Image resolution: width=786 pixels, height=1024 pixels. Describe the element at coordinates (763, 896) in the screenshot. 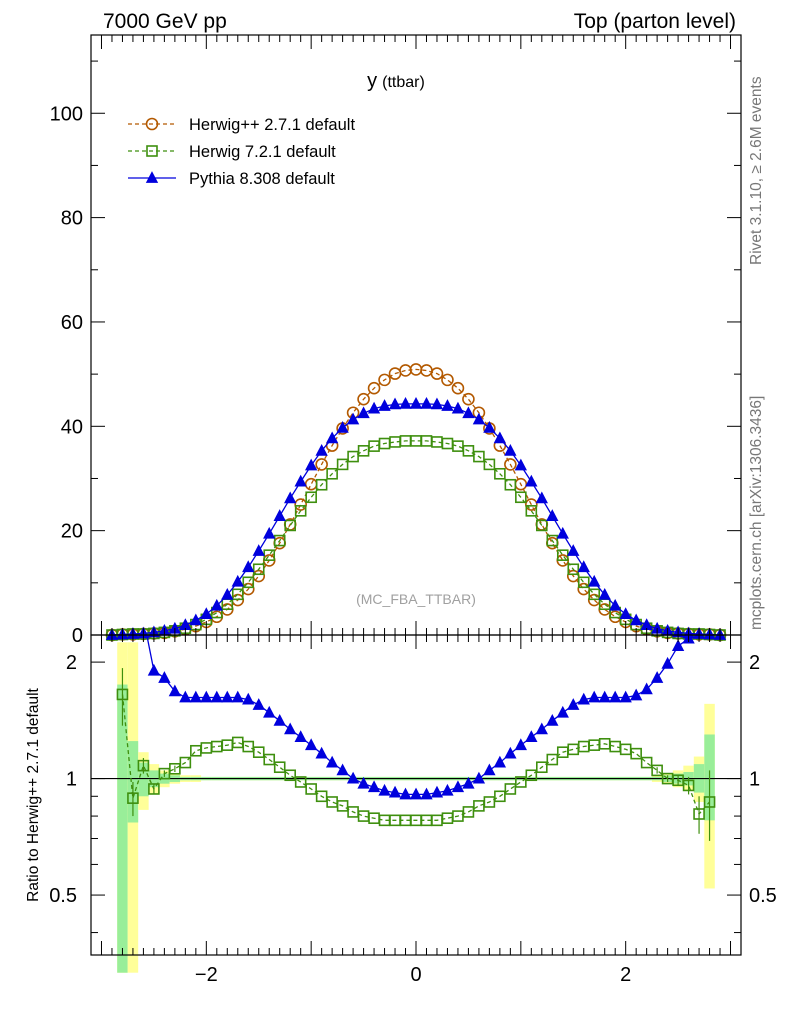

I see `ratio-ytick-label-right: 0.5` at that location.